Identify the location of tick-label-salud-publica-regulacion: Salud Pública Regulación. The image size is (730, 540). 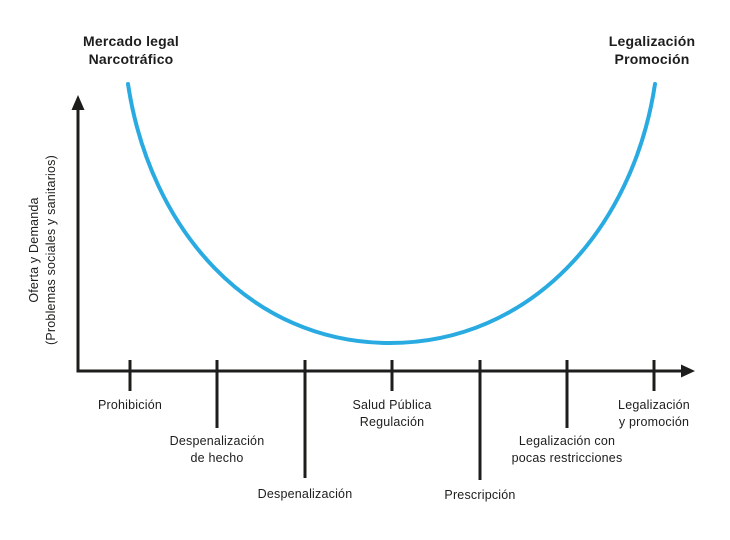
(392, 413).